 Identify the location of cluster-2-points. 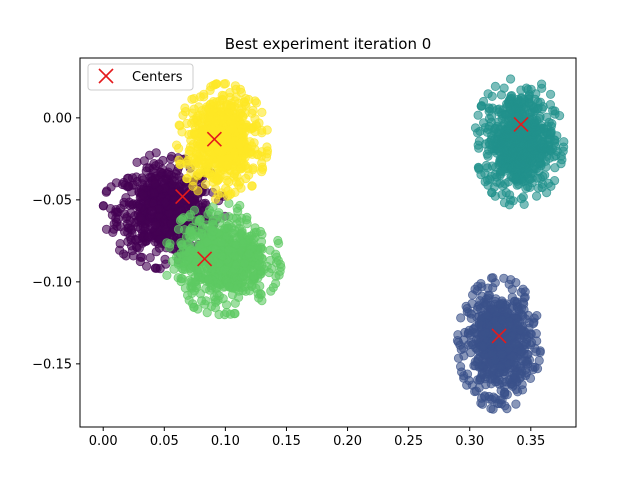
(519, 142).